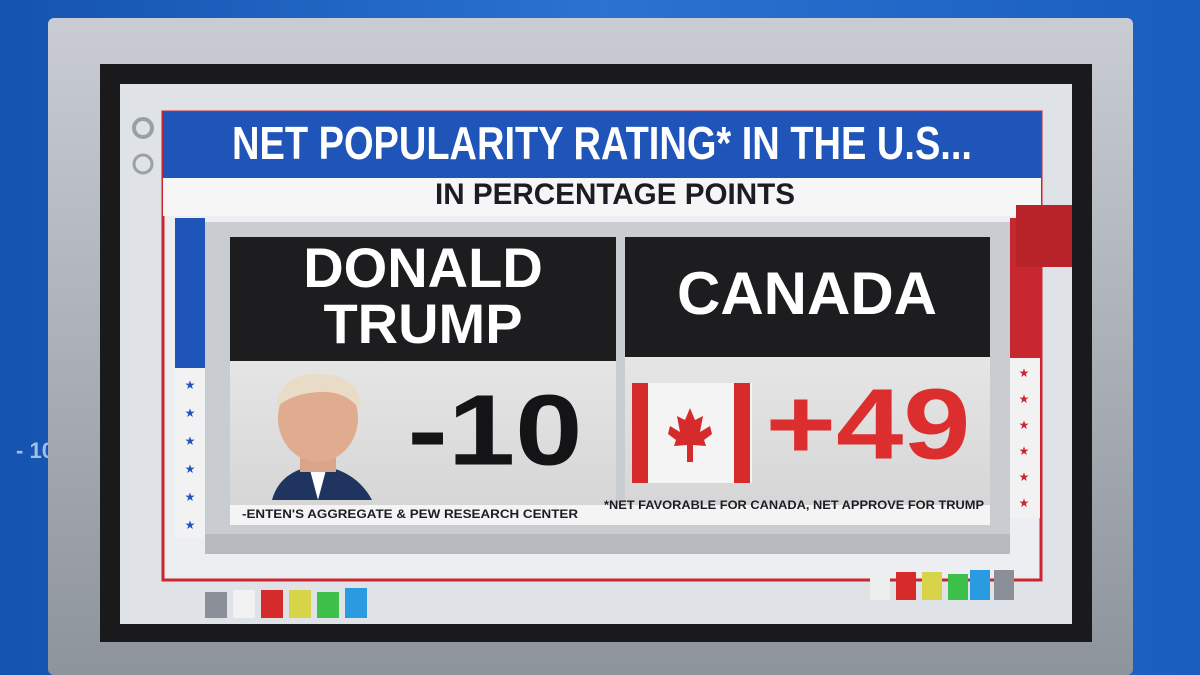 This screenshot has height=675, width=1200. I want to click on card-name: TRUMP, so click(422, 323).